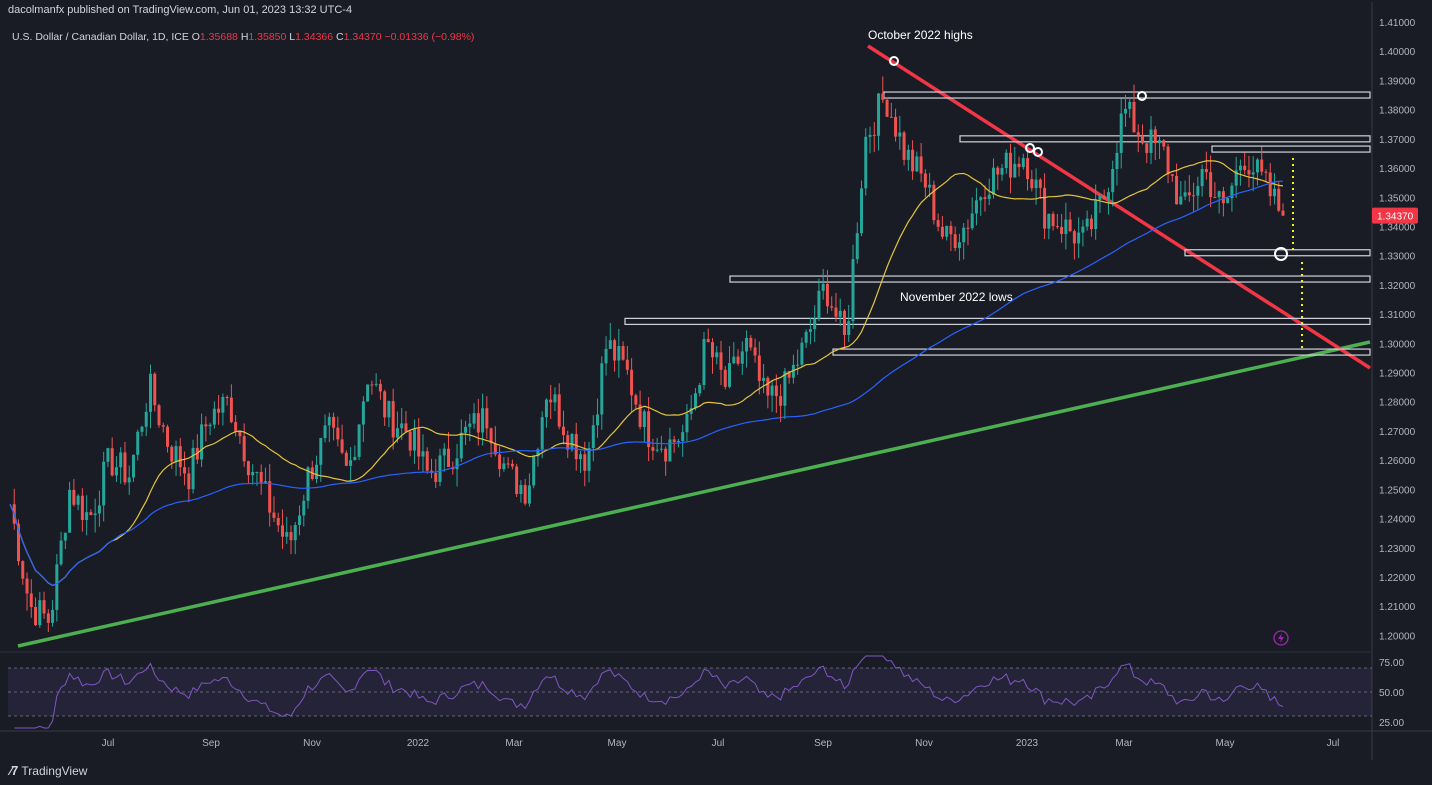 This screenshot has width=1432, height=785. I want to click on high-value: 1.35850, so click(267, 37).